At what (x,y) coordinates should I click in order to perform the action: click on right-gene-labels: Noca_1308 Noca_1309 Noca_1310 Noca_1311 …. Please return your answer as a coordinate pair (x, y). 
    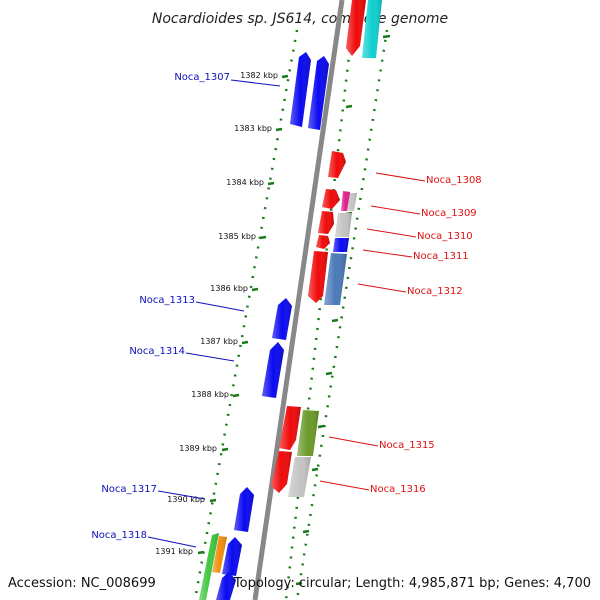
    Looking at the image, I should click on (400, 333).